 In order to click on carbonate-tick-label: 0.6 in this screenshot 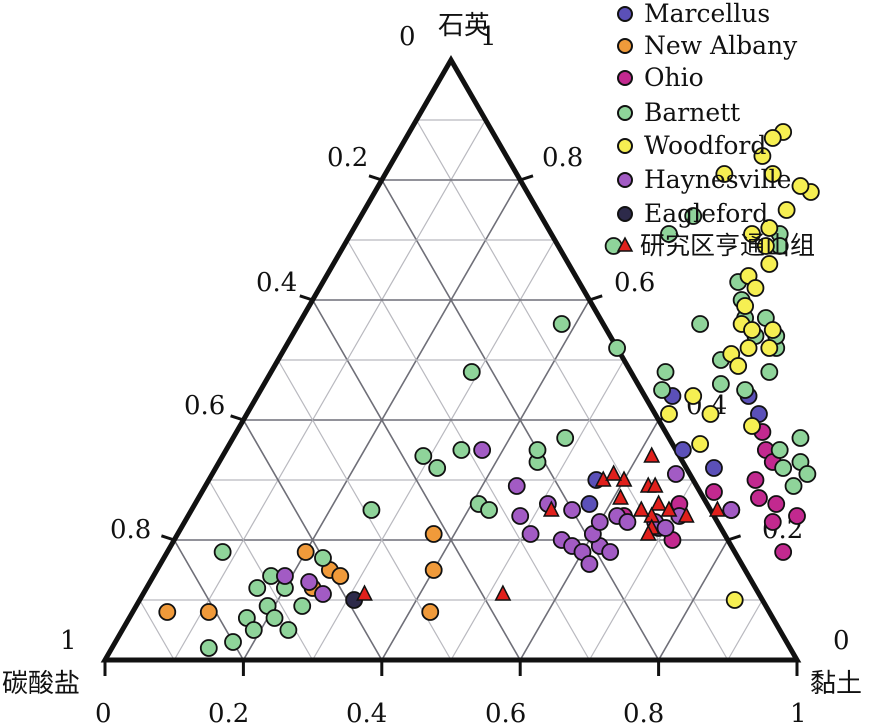, I will do `click(204, 406)`.